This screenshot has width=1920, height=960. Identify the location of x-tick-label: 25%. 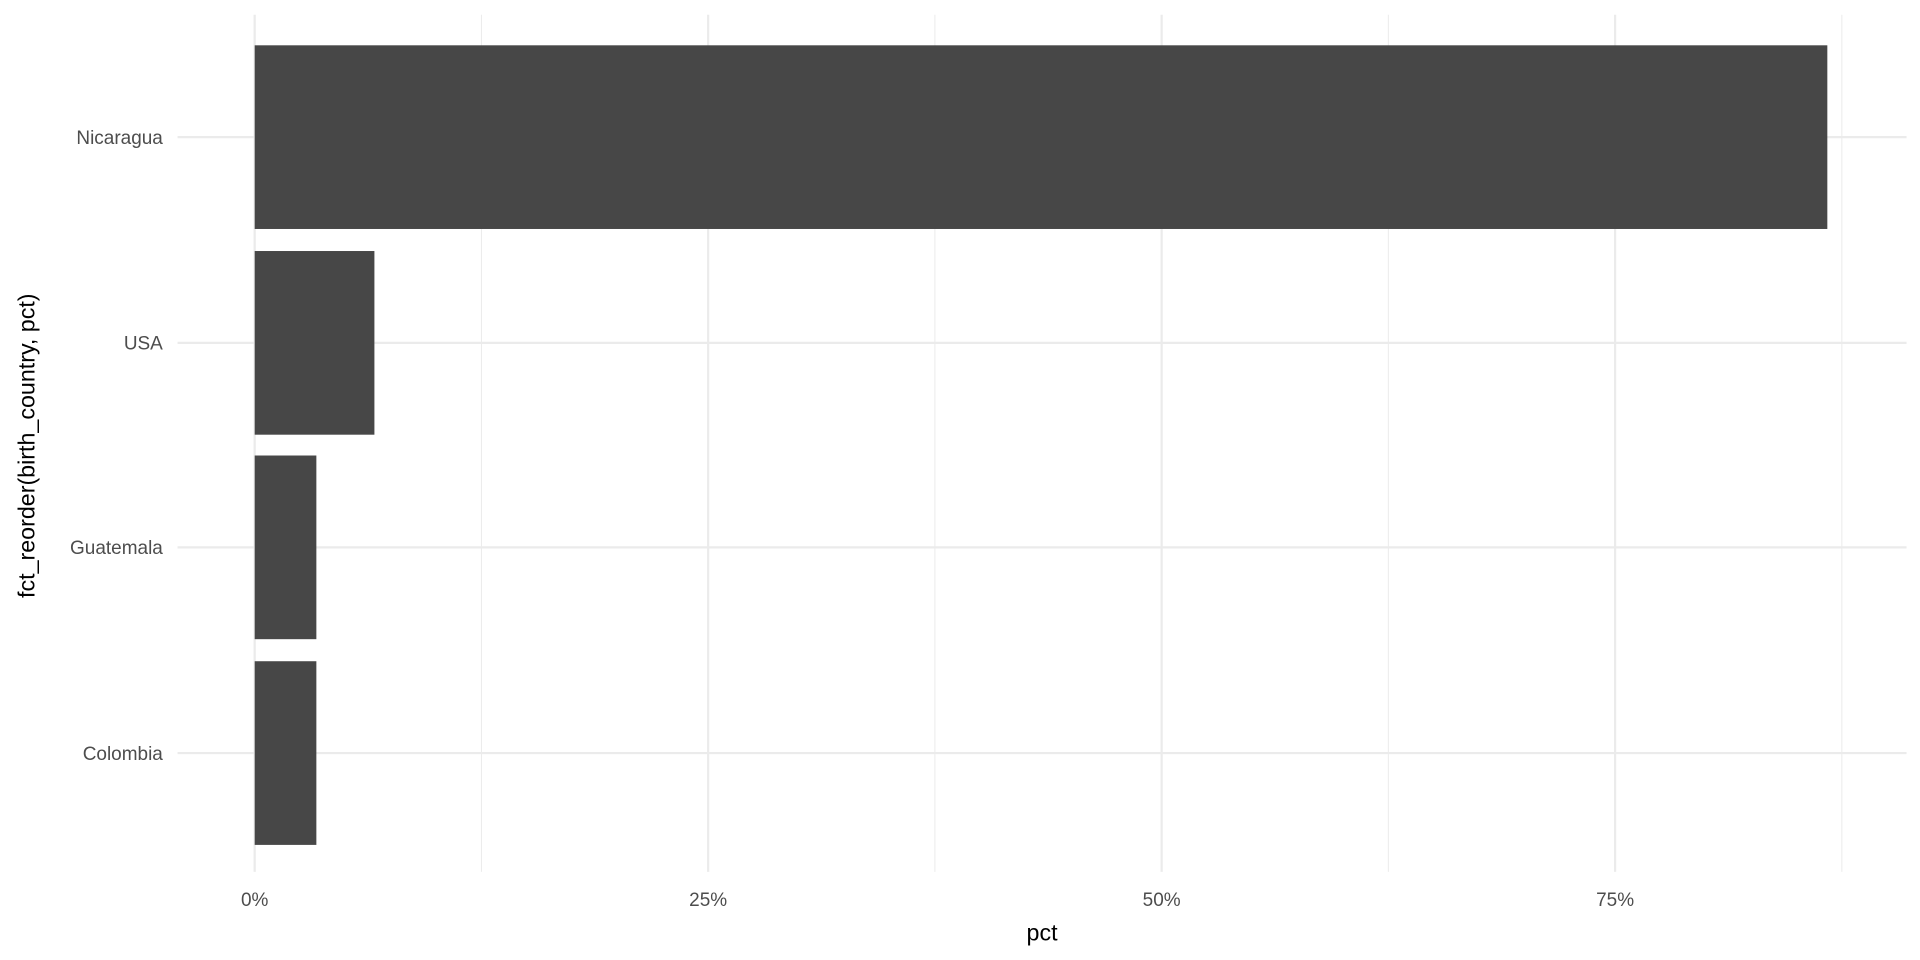
(708, 900).